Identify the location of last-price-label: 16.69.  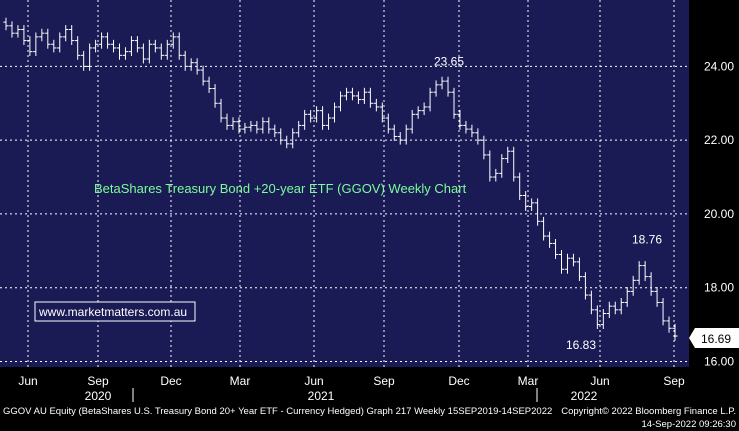
(716, 339).